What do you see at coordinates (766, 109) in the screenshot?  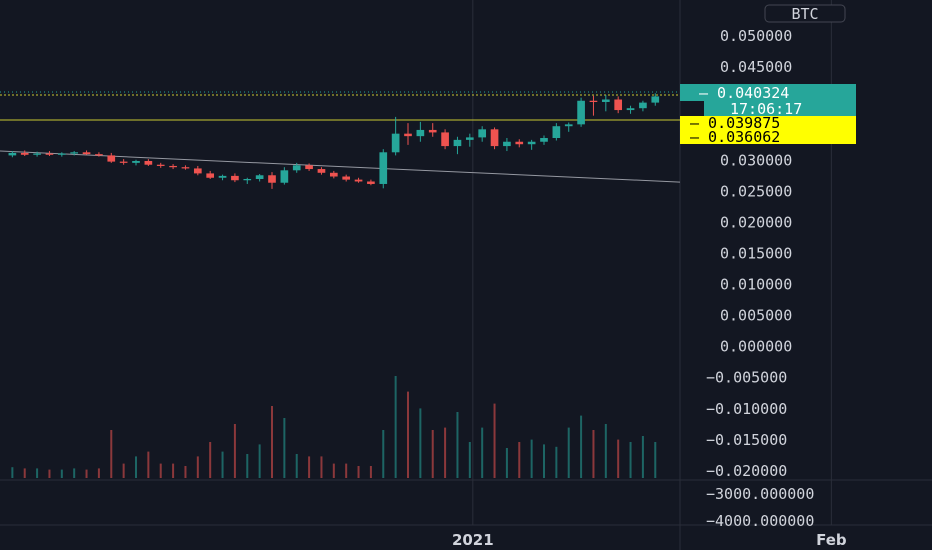 I see `countdown-label: 17:06:17` at bounding box center [766, 109].